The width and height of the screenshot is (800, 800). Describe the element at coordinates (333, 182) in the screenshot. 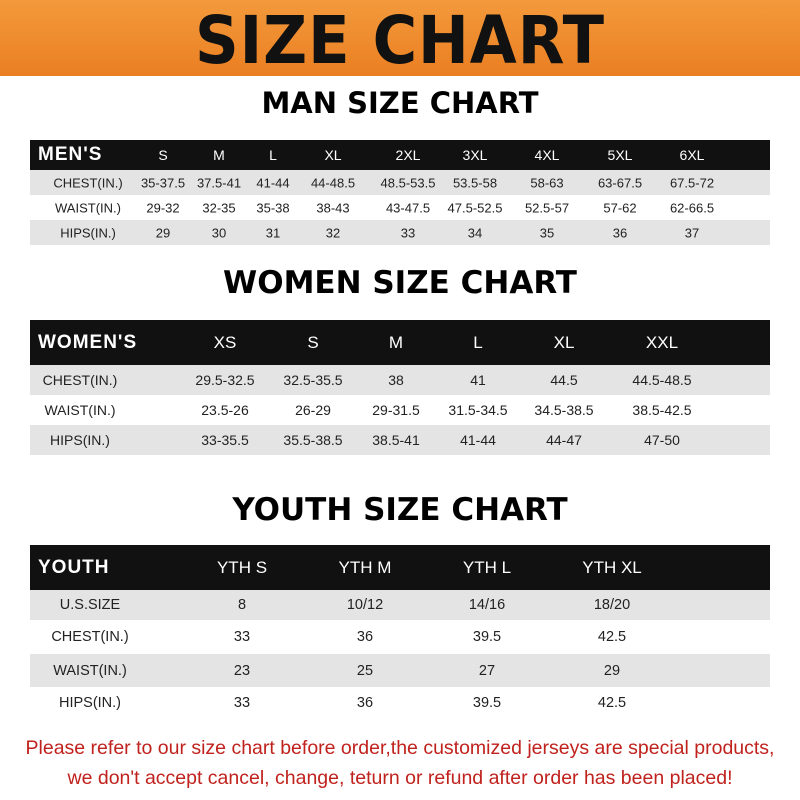

I see `table-cell: 44-48.5` at that location.